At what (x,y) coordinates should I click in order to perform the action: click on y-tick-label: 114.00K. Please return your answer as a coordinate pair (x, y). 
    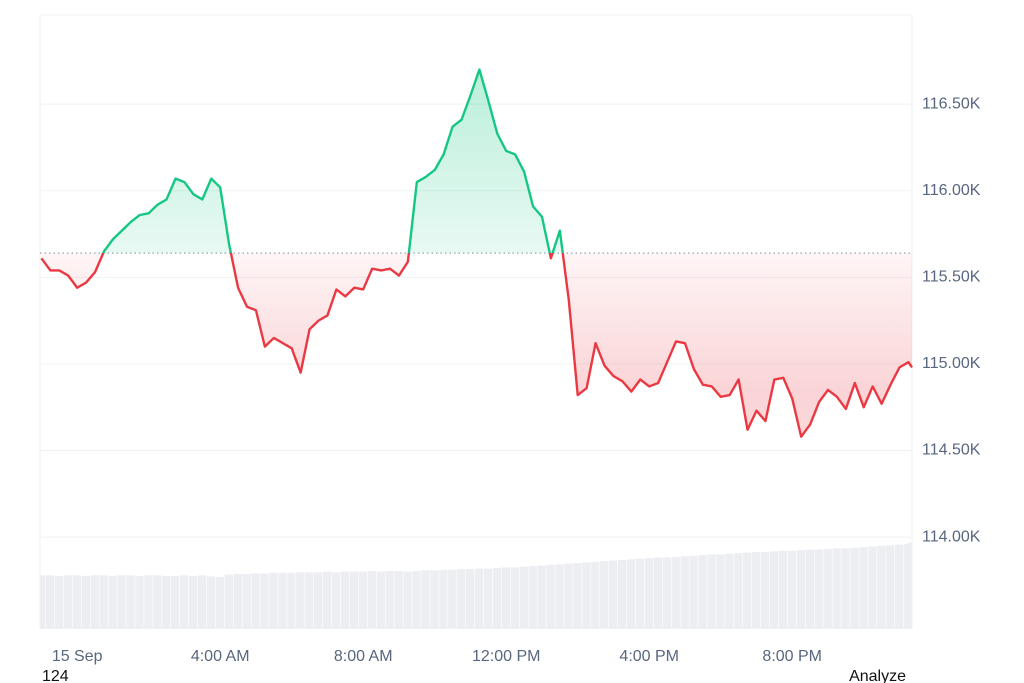
    Looking at the image, I should click on (951, 536).